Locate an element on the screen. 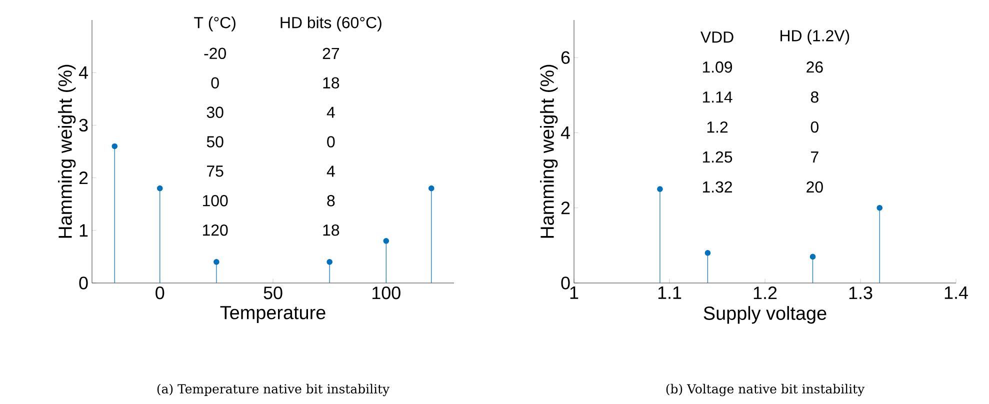  annotation: HD bits (60°C) is located at coordinates (331, 24).